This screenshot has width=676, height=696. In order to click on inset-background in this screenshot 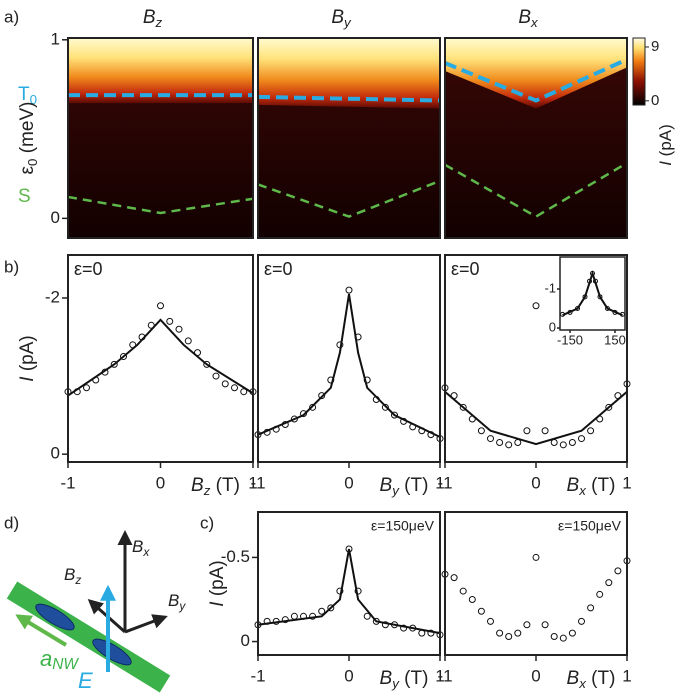, I will do `click(592, 293)`.